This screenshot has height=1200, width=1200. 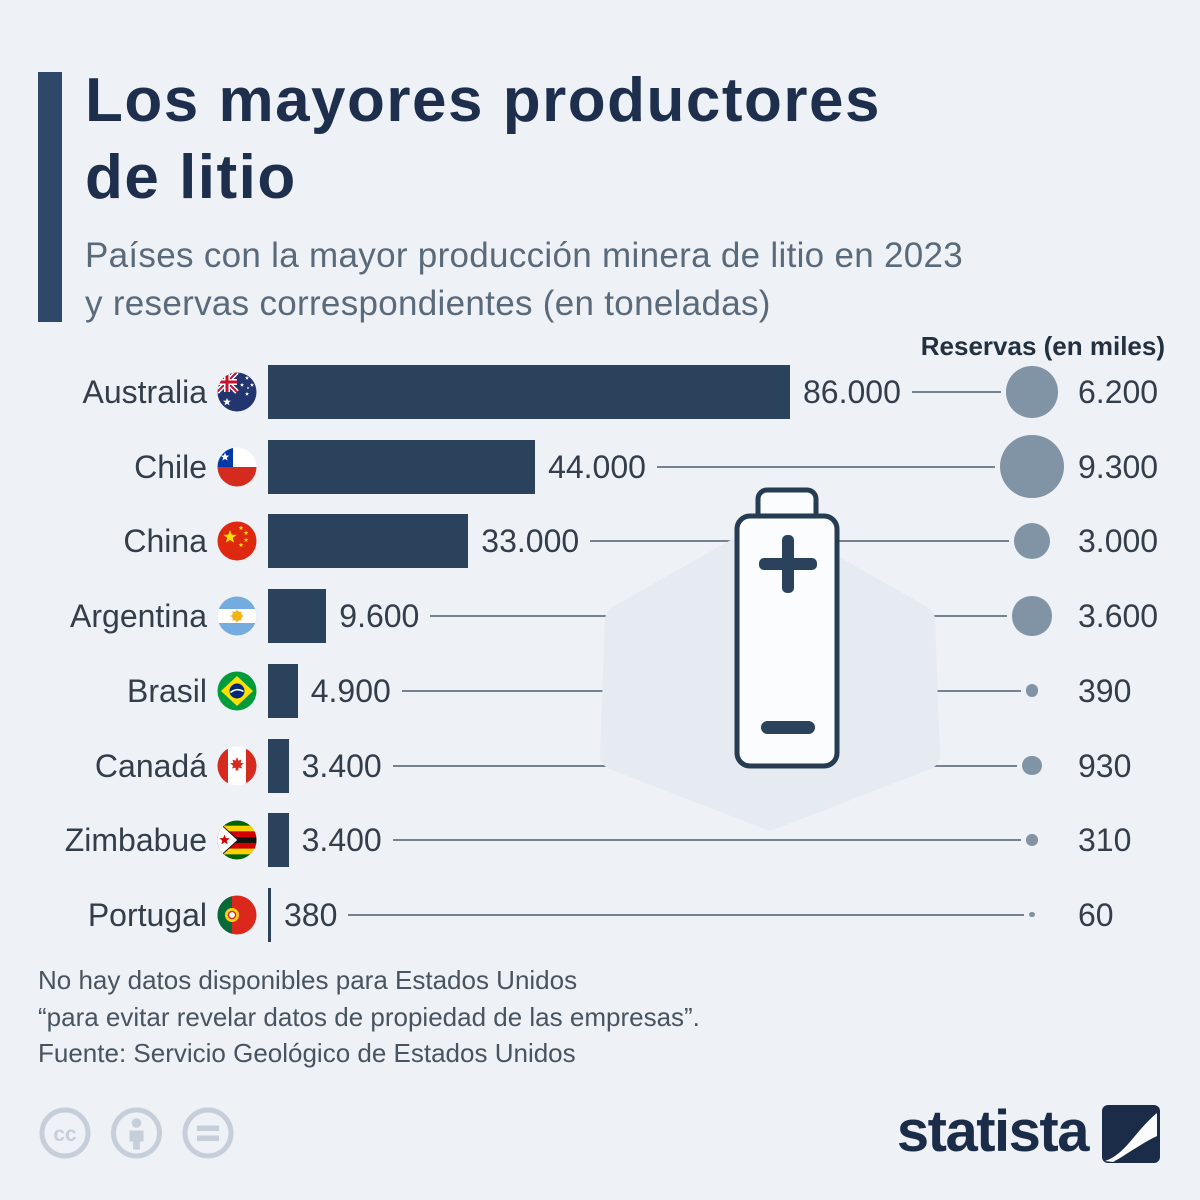 What do you see at coordinates (1118, 392) in the screenshot?
I see `reserves-value: 6.200` at bounding box center [1118, 392].